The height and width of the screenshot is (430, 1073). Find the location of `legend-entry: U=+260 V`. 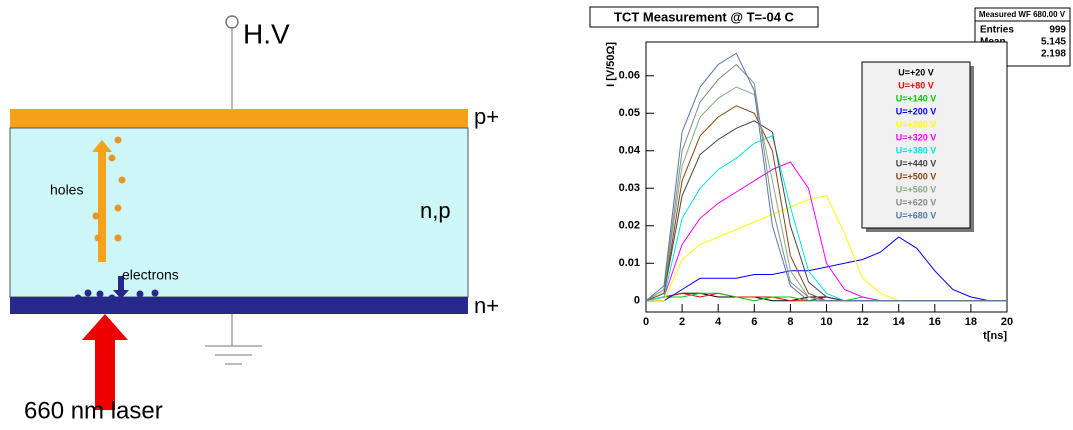

legend-entry: U=+260 V is located at coordinates (916, 124).